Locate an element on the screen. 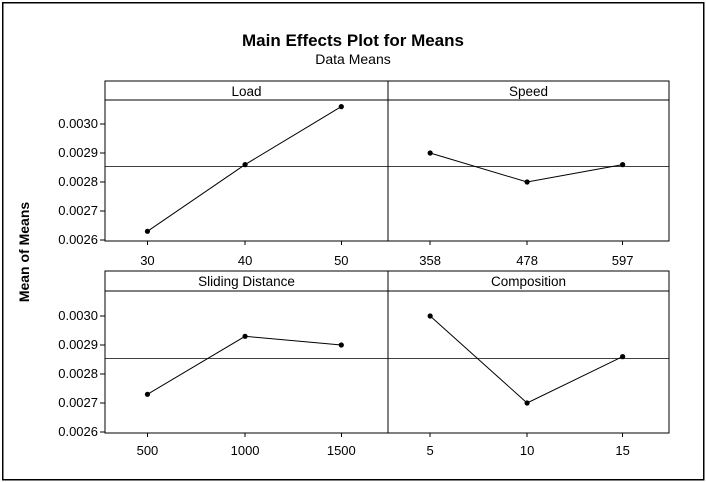 This screenshot has width=706, height=482. x-tick-label: 1000 is located at coordinates (245, 450).